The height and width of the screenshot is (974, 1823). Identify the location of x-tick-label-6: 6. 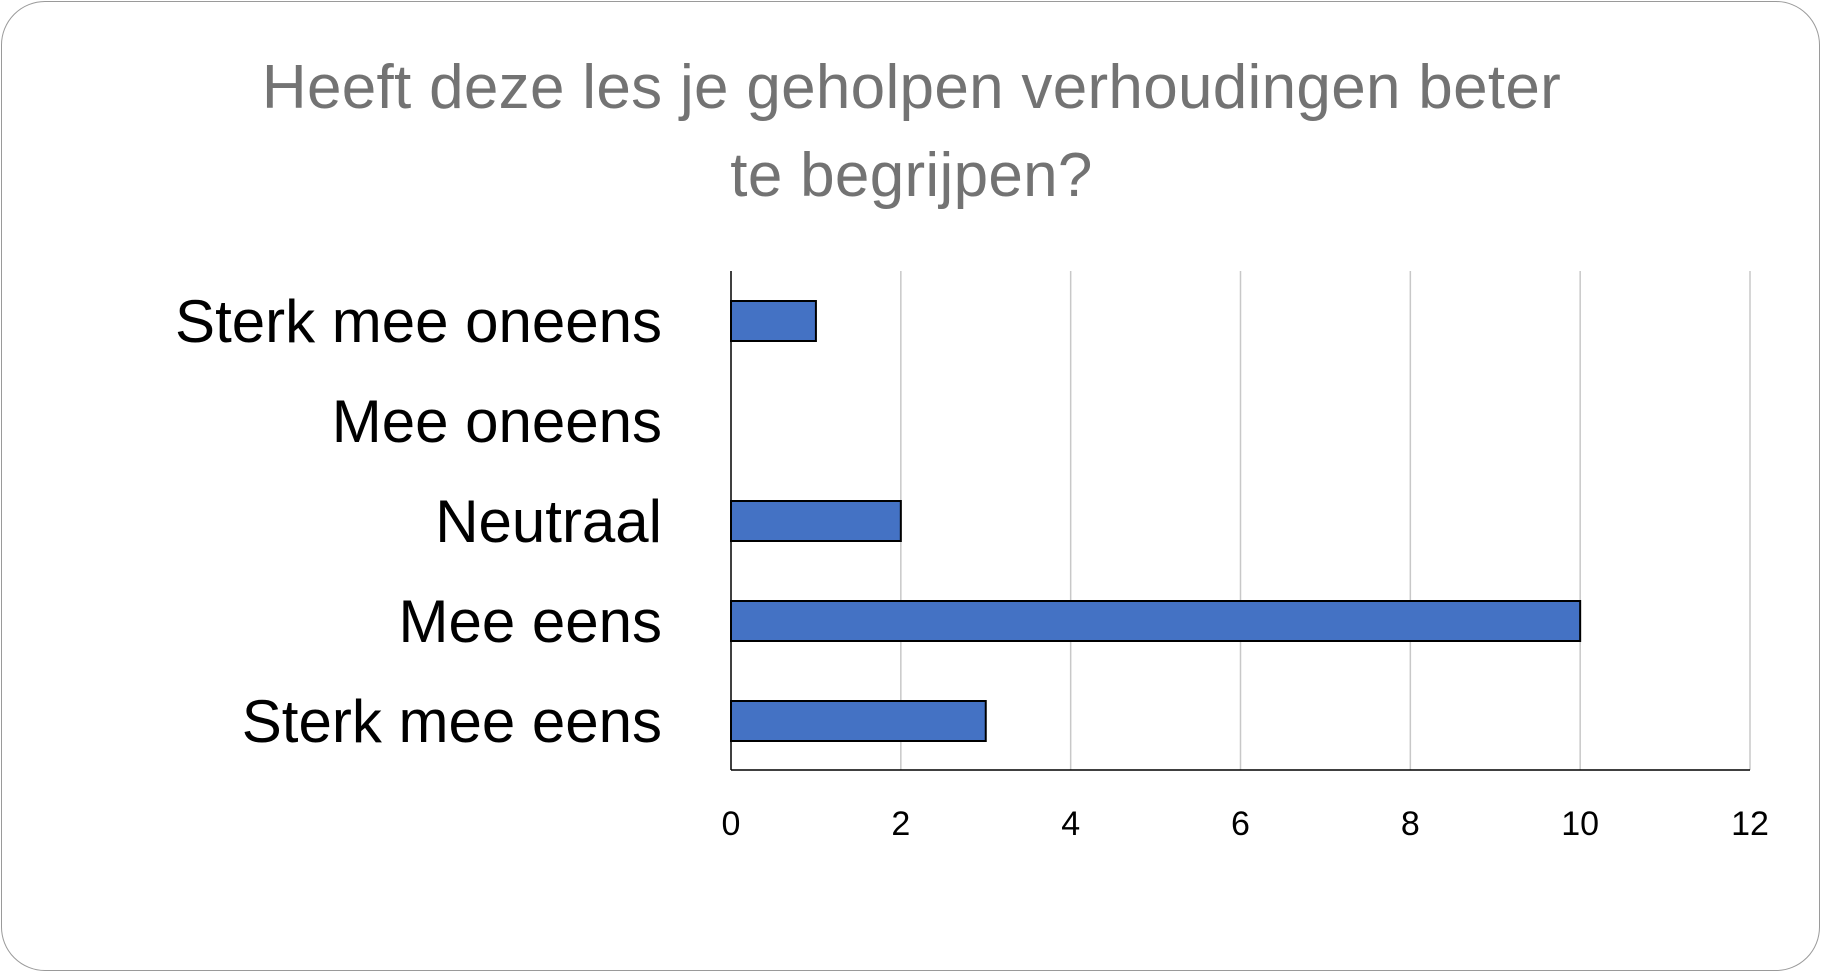
(1240, 824).